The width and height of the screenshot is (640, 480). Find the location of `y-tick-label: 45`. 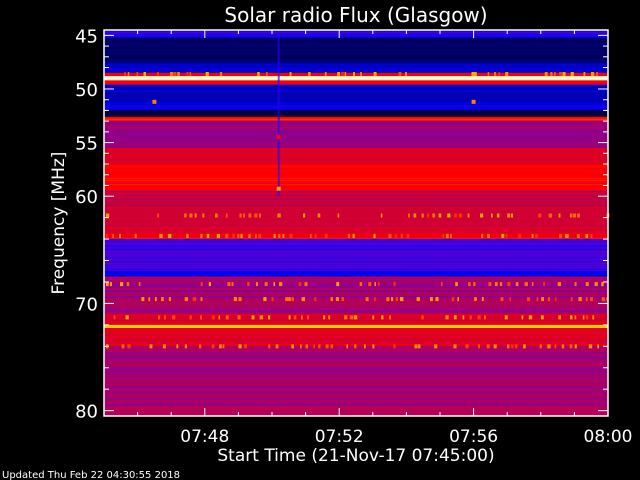

y-tick-label: 45 is located at coordinates (86, 36).